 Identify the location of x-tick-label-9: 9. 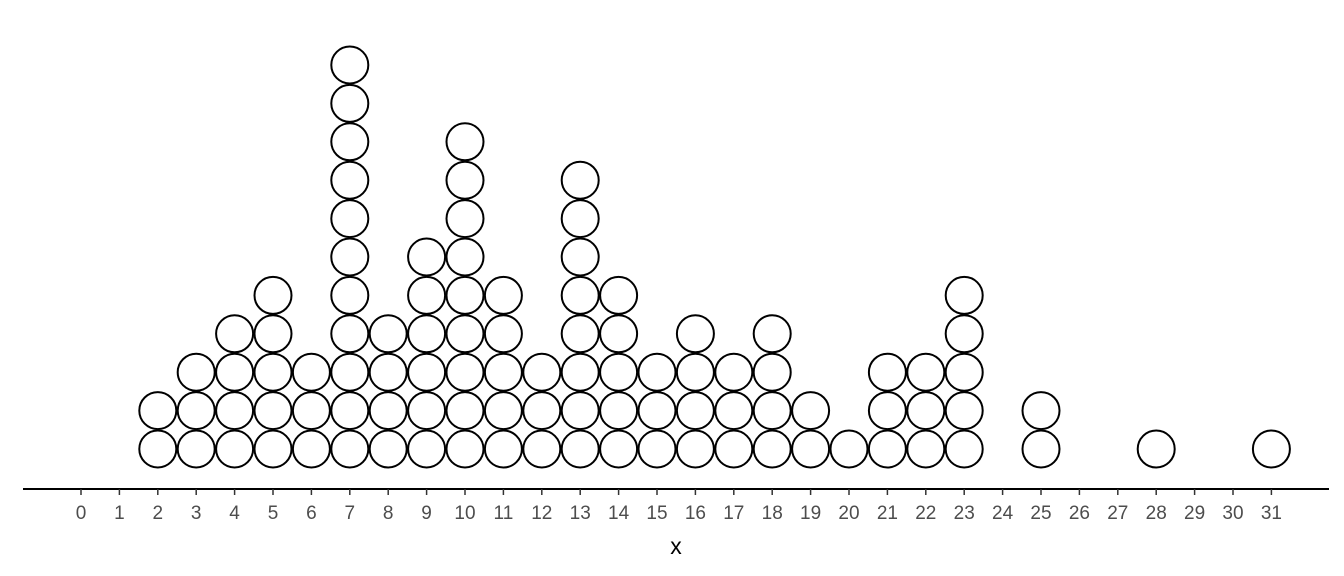
(426, 513).